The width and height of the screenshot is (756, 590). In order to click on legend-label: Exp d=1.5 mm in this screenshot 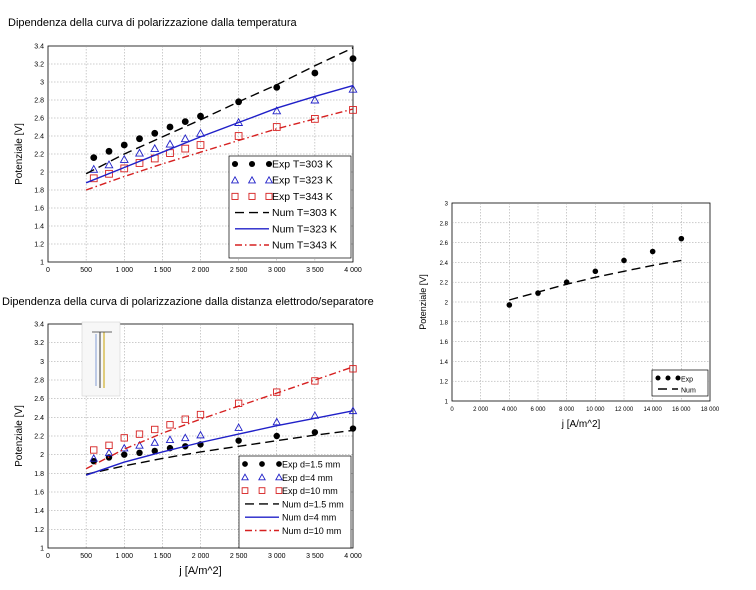, I will do `click(311, 465)`.